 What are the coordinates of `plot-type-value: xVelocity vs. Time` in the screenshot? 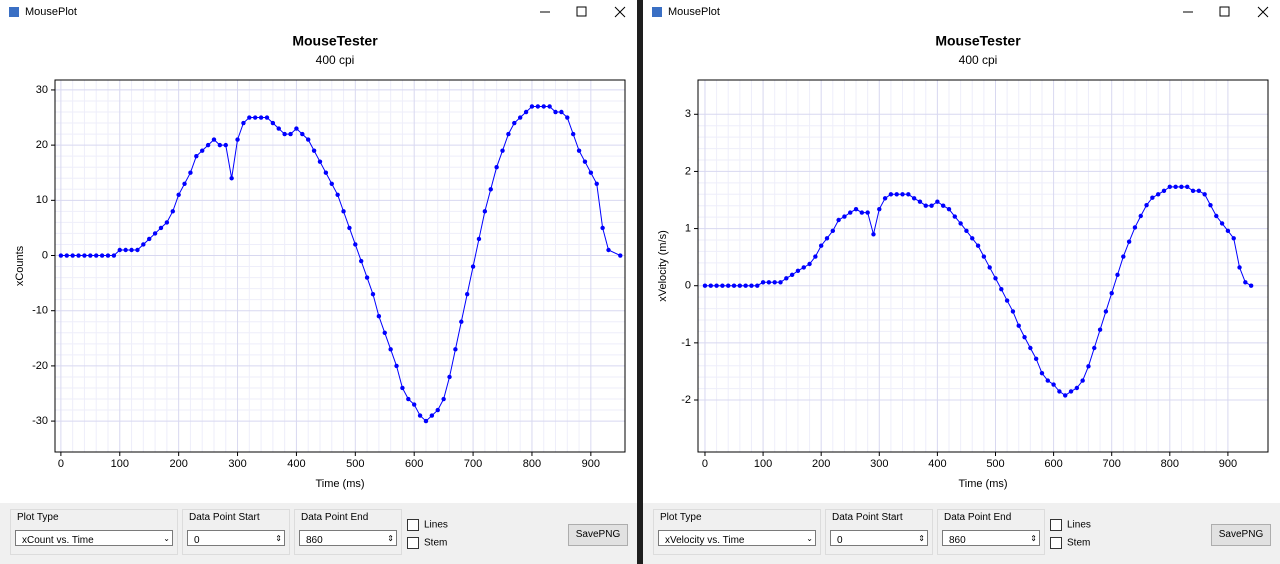 It's located at (705, 540).